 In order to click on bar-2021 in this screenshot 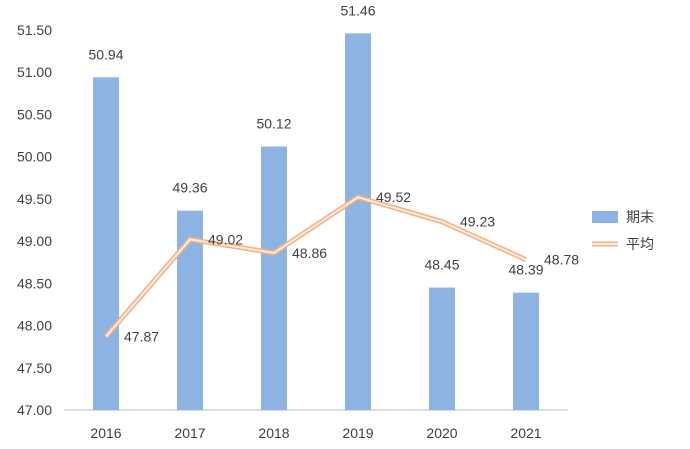, I will do `click(526, 351)`.